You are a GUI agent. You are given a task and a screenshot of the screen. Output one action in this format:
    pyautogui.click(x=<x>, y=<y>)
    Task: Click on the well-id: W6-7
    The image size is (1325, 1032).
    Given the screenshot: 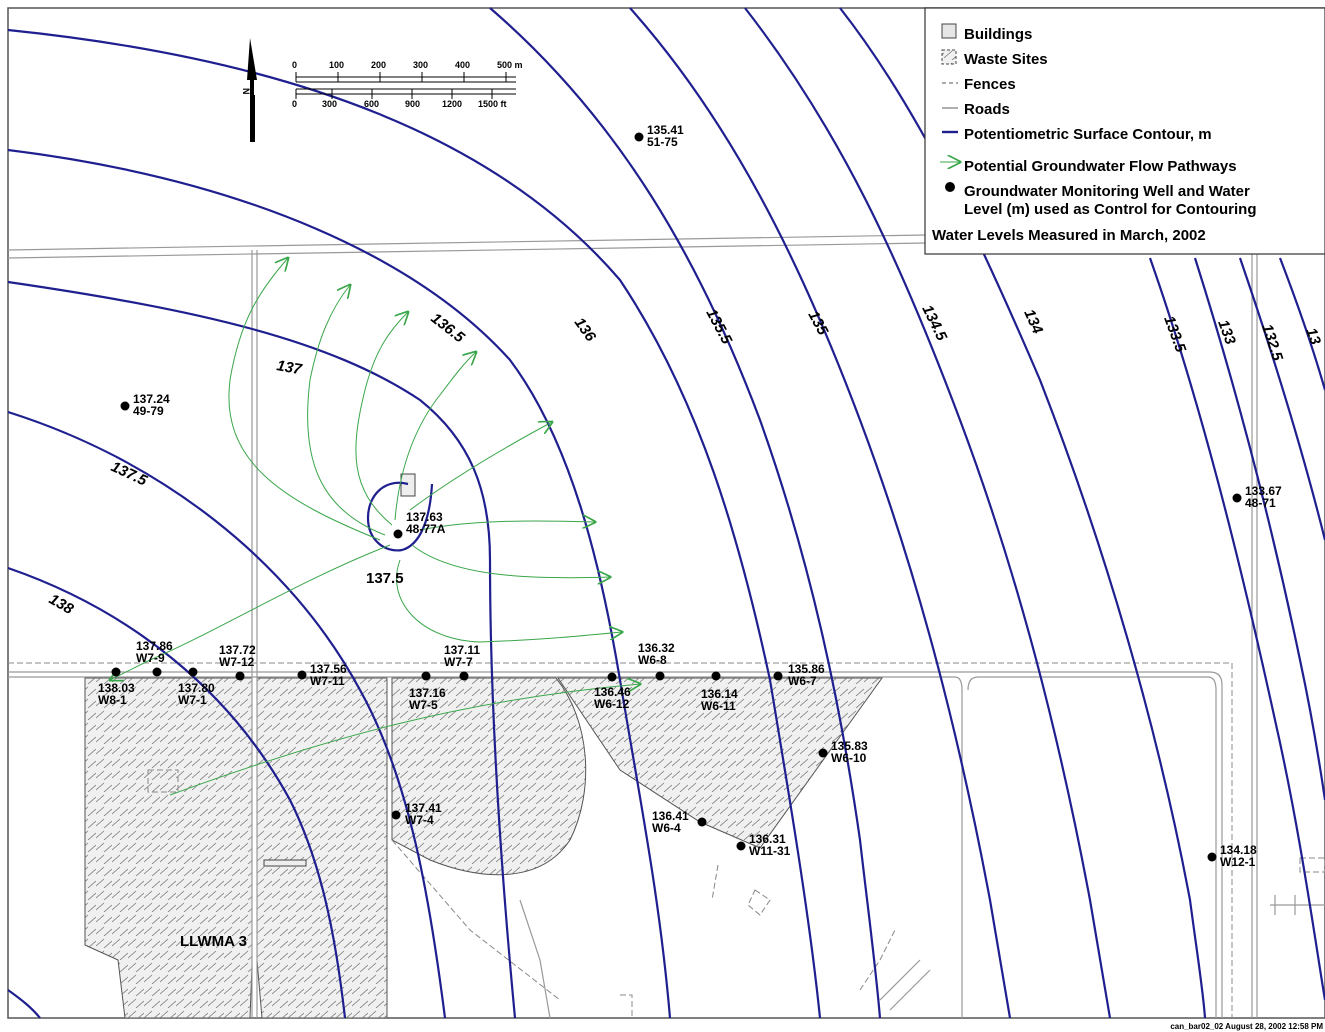 What is the action you would take?
    pyautogui.click(x=802, y=681)
    